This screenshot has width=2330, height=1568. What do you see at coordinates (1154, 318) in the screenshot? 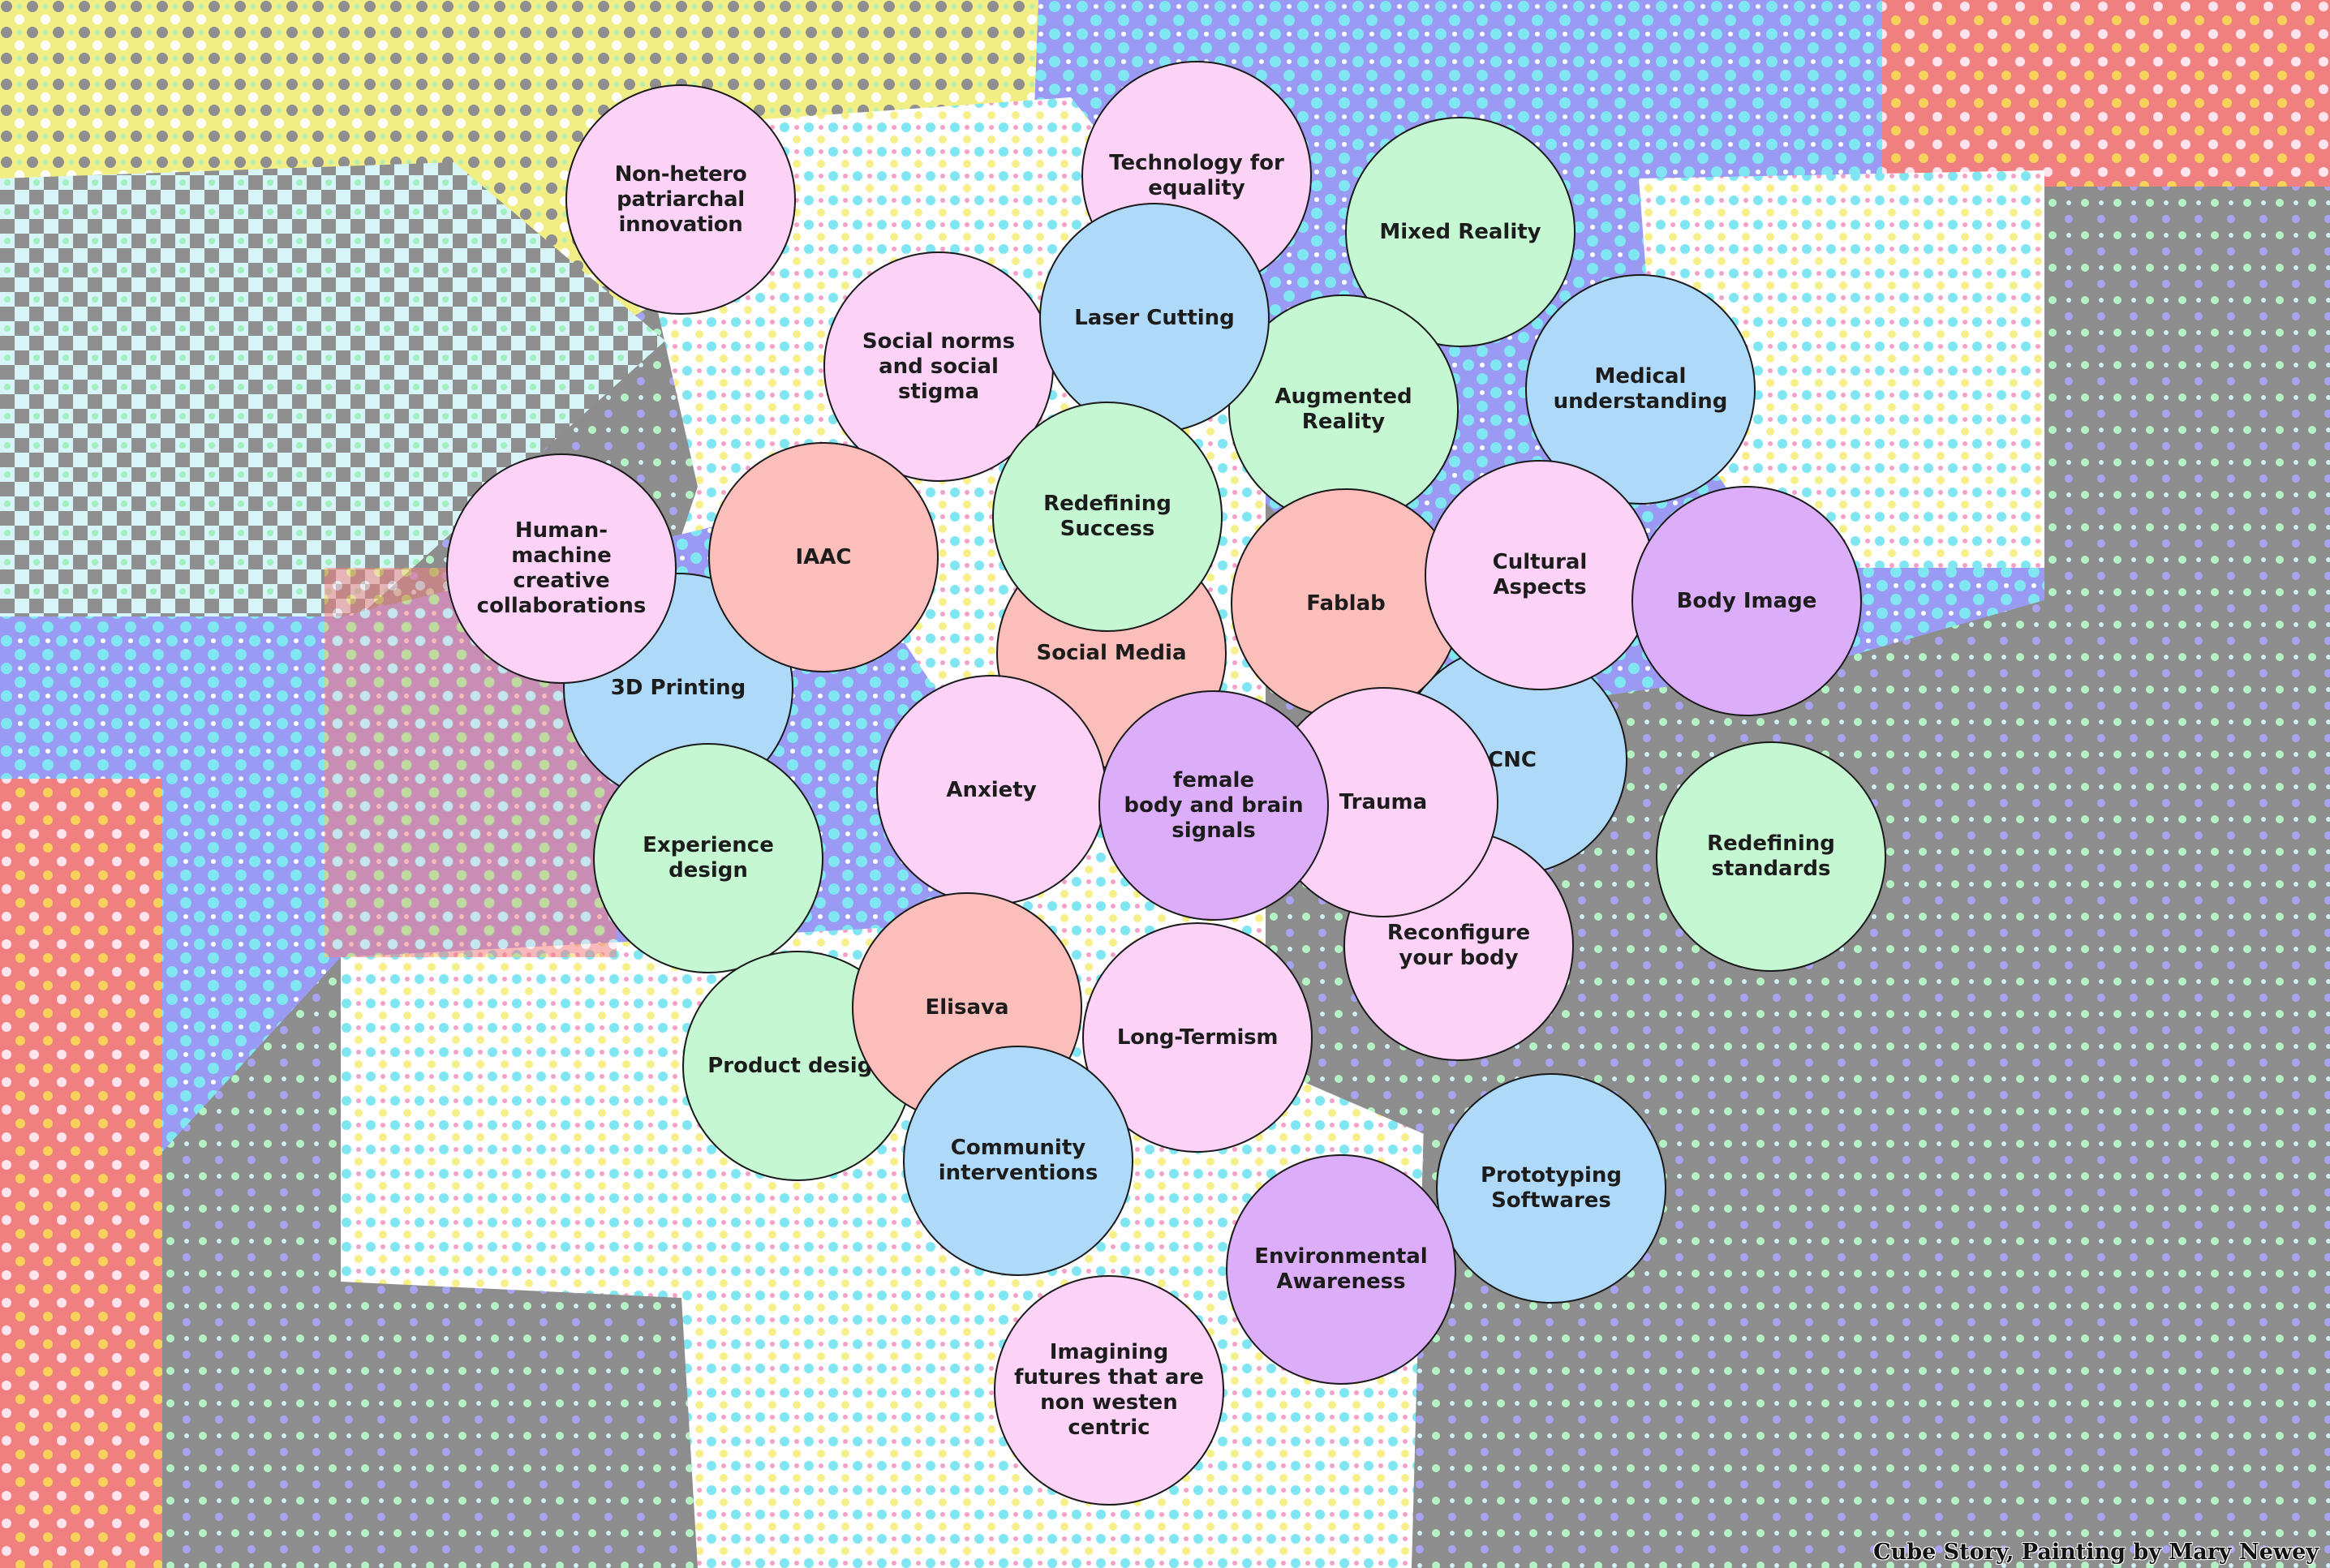
I see `node-laser-cutting: Laser Cutting` at bounding box center [1154, 318].